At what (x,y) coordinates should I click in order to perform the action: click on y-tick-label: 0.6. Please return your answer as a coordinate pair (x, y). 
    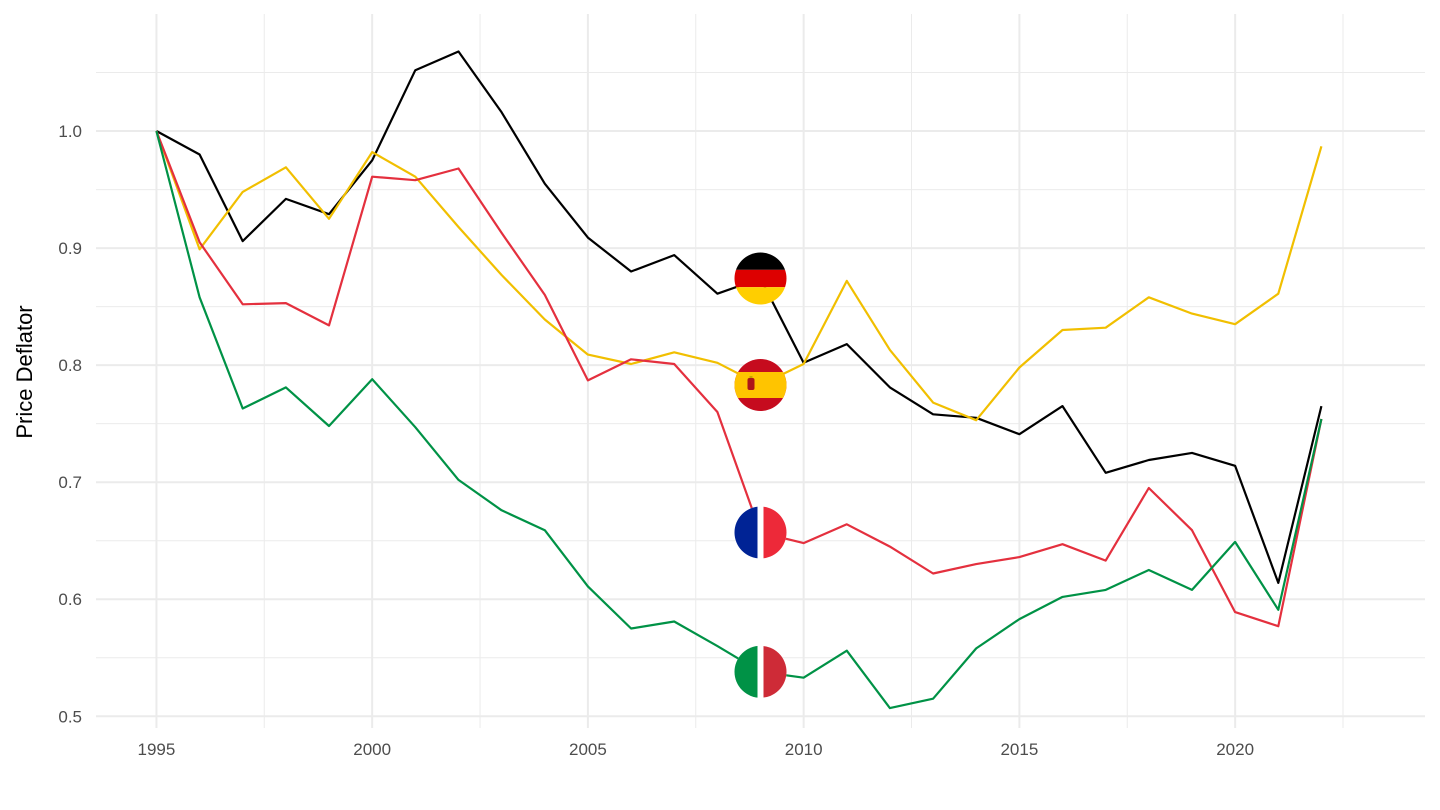
    Looking at the image, I should click on (70, 599).